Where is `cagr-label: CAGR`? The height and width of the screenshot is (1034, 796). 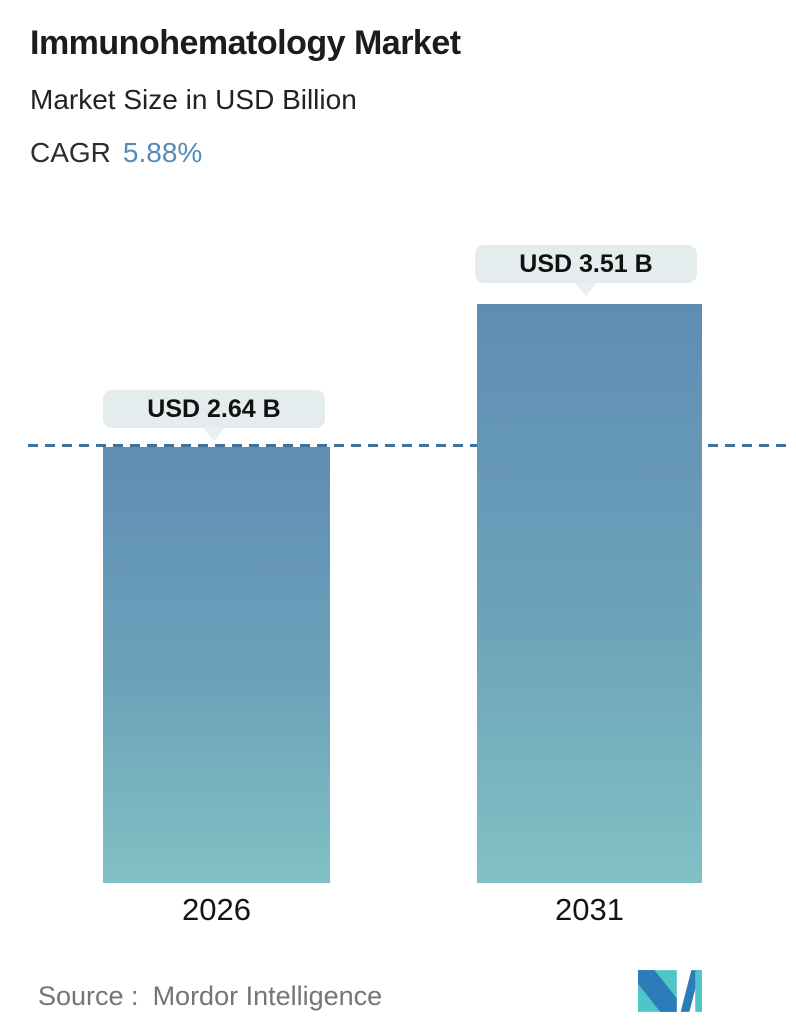
cagr-label: CAGR is located at coordinates (70, 152).